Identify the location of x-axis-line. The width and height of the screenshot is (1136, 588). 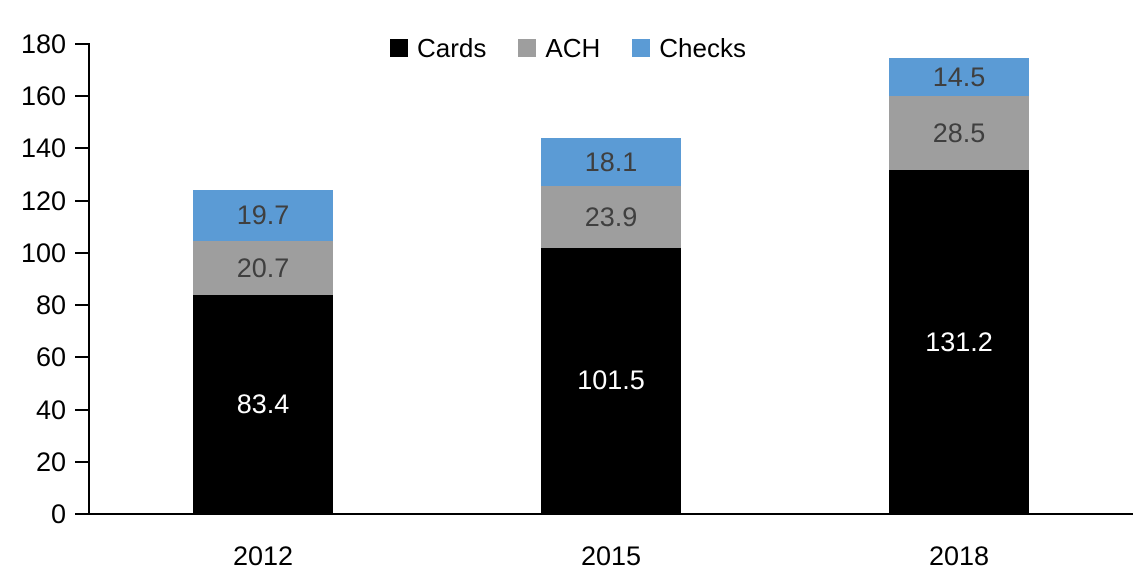
(604, 514).